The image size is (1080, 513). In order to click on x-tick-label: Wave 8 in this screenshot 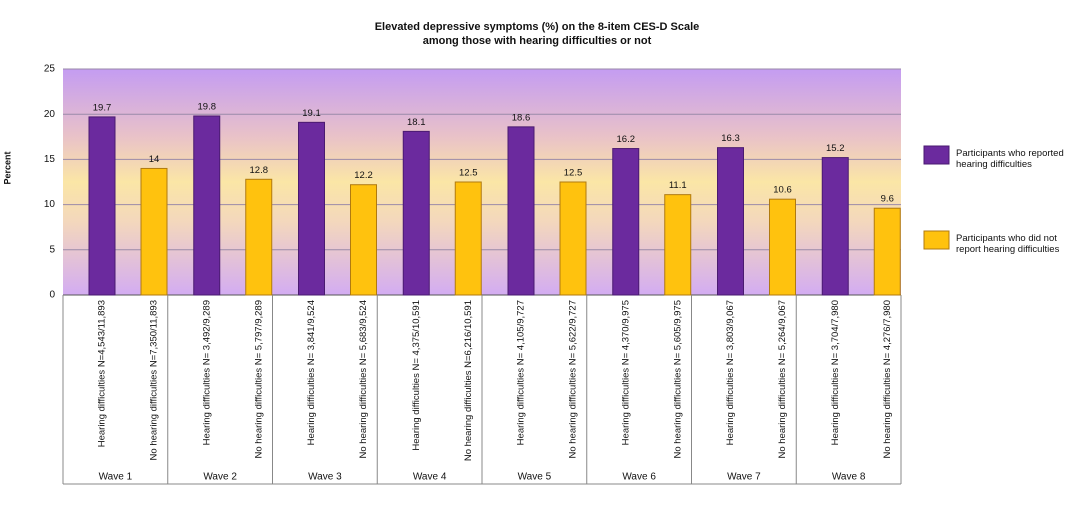, I will do `click(849, 477)`.